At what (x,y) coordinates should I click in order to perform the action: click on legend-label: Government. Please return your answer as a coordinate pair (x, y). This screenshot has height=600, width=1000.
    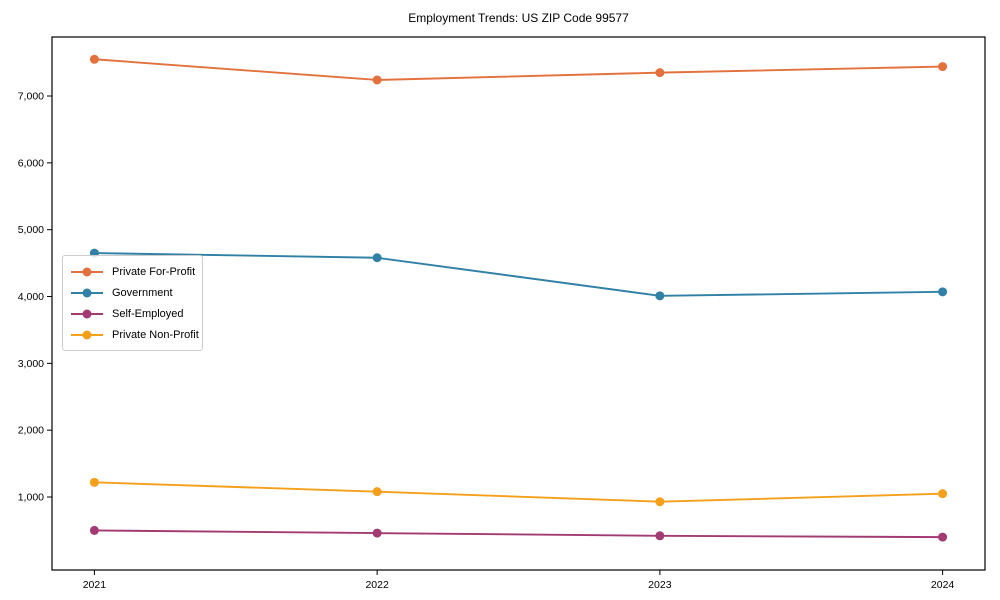
    Looking at the image, I should click on (142, 292).